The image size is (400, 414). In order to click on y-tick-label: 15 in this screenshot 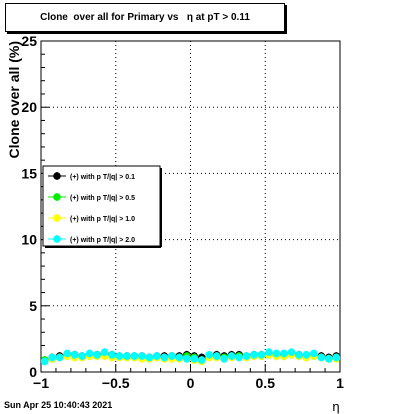, I will do `click(29, 173)`.